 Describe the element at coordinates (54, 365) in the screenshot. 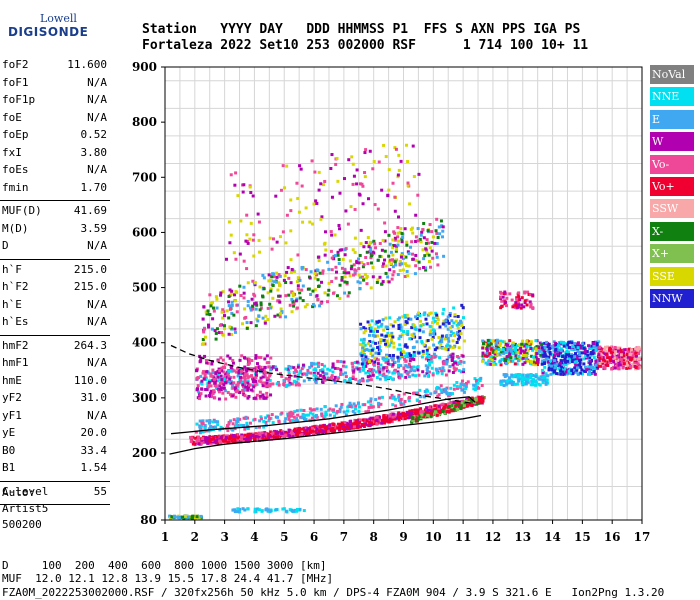

I see `param-row: hmF1 N/A` at that location.